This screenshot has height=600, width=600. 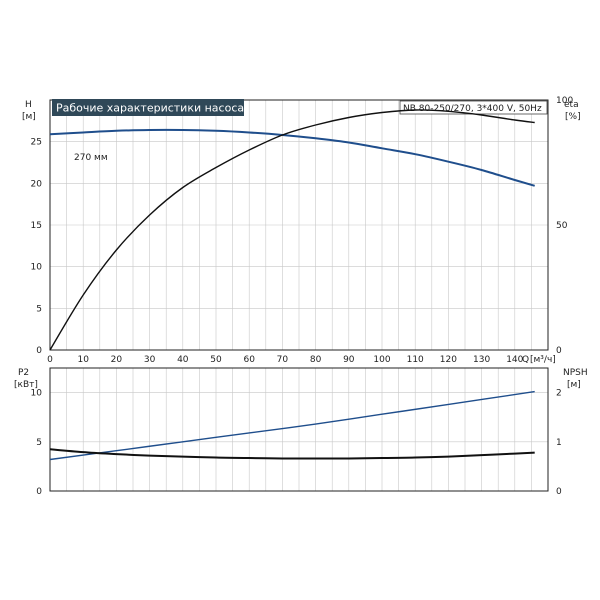 What do you see at coordinates (37, 268) in the screenshot?
I see `h-tick-label: 10` at bounding box center [37, 268].